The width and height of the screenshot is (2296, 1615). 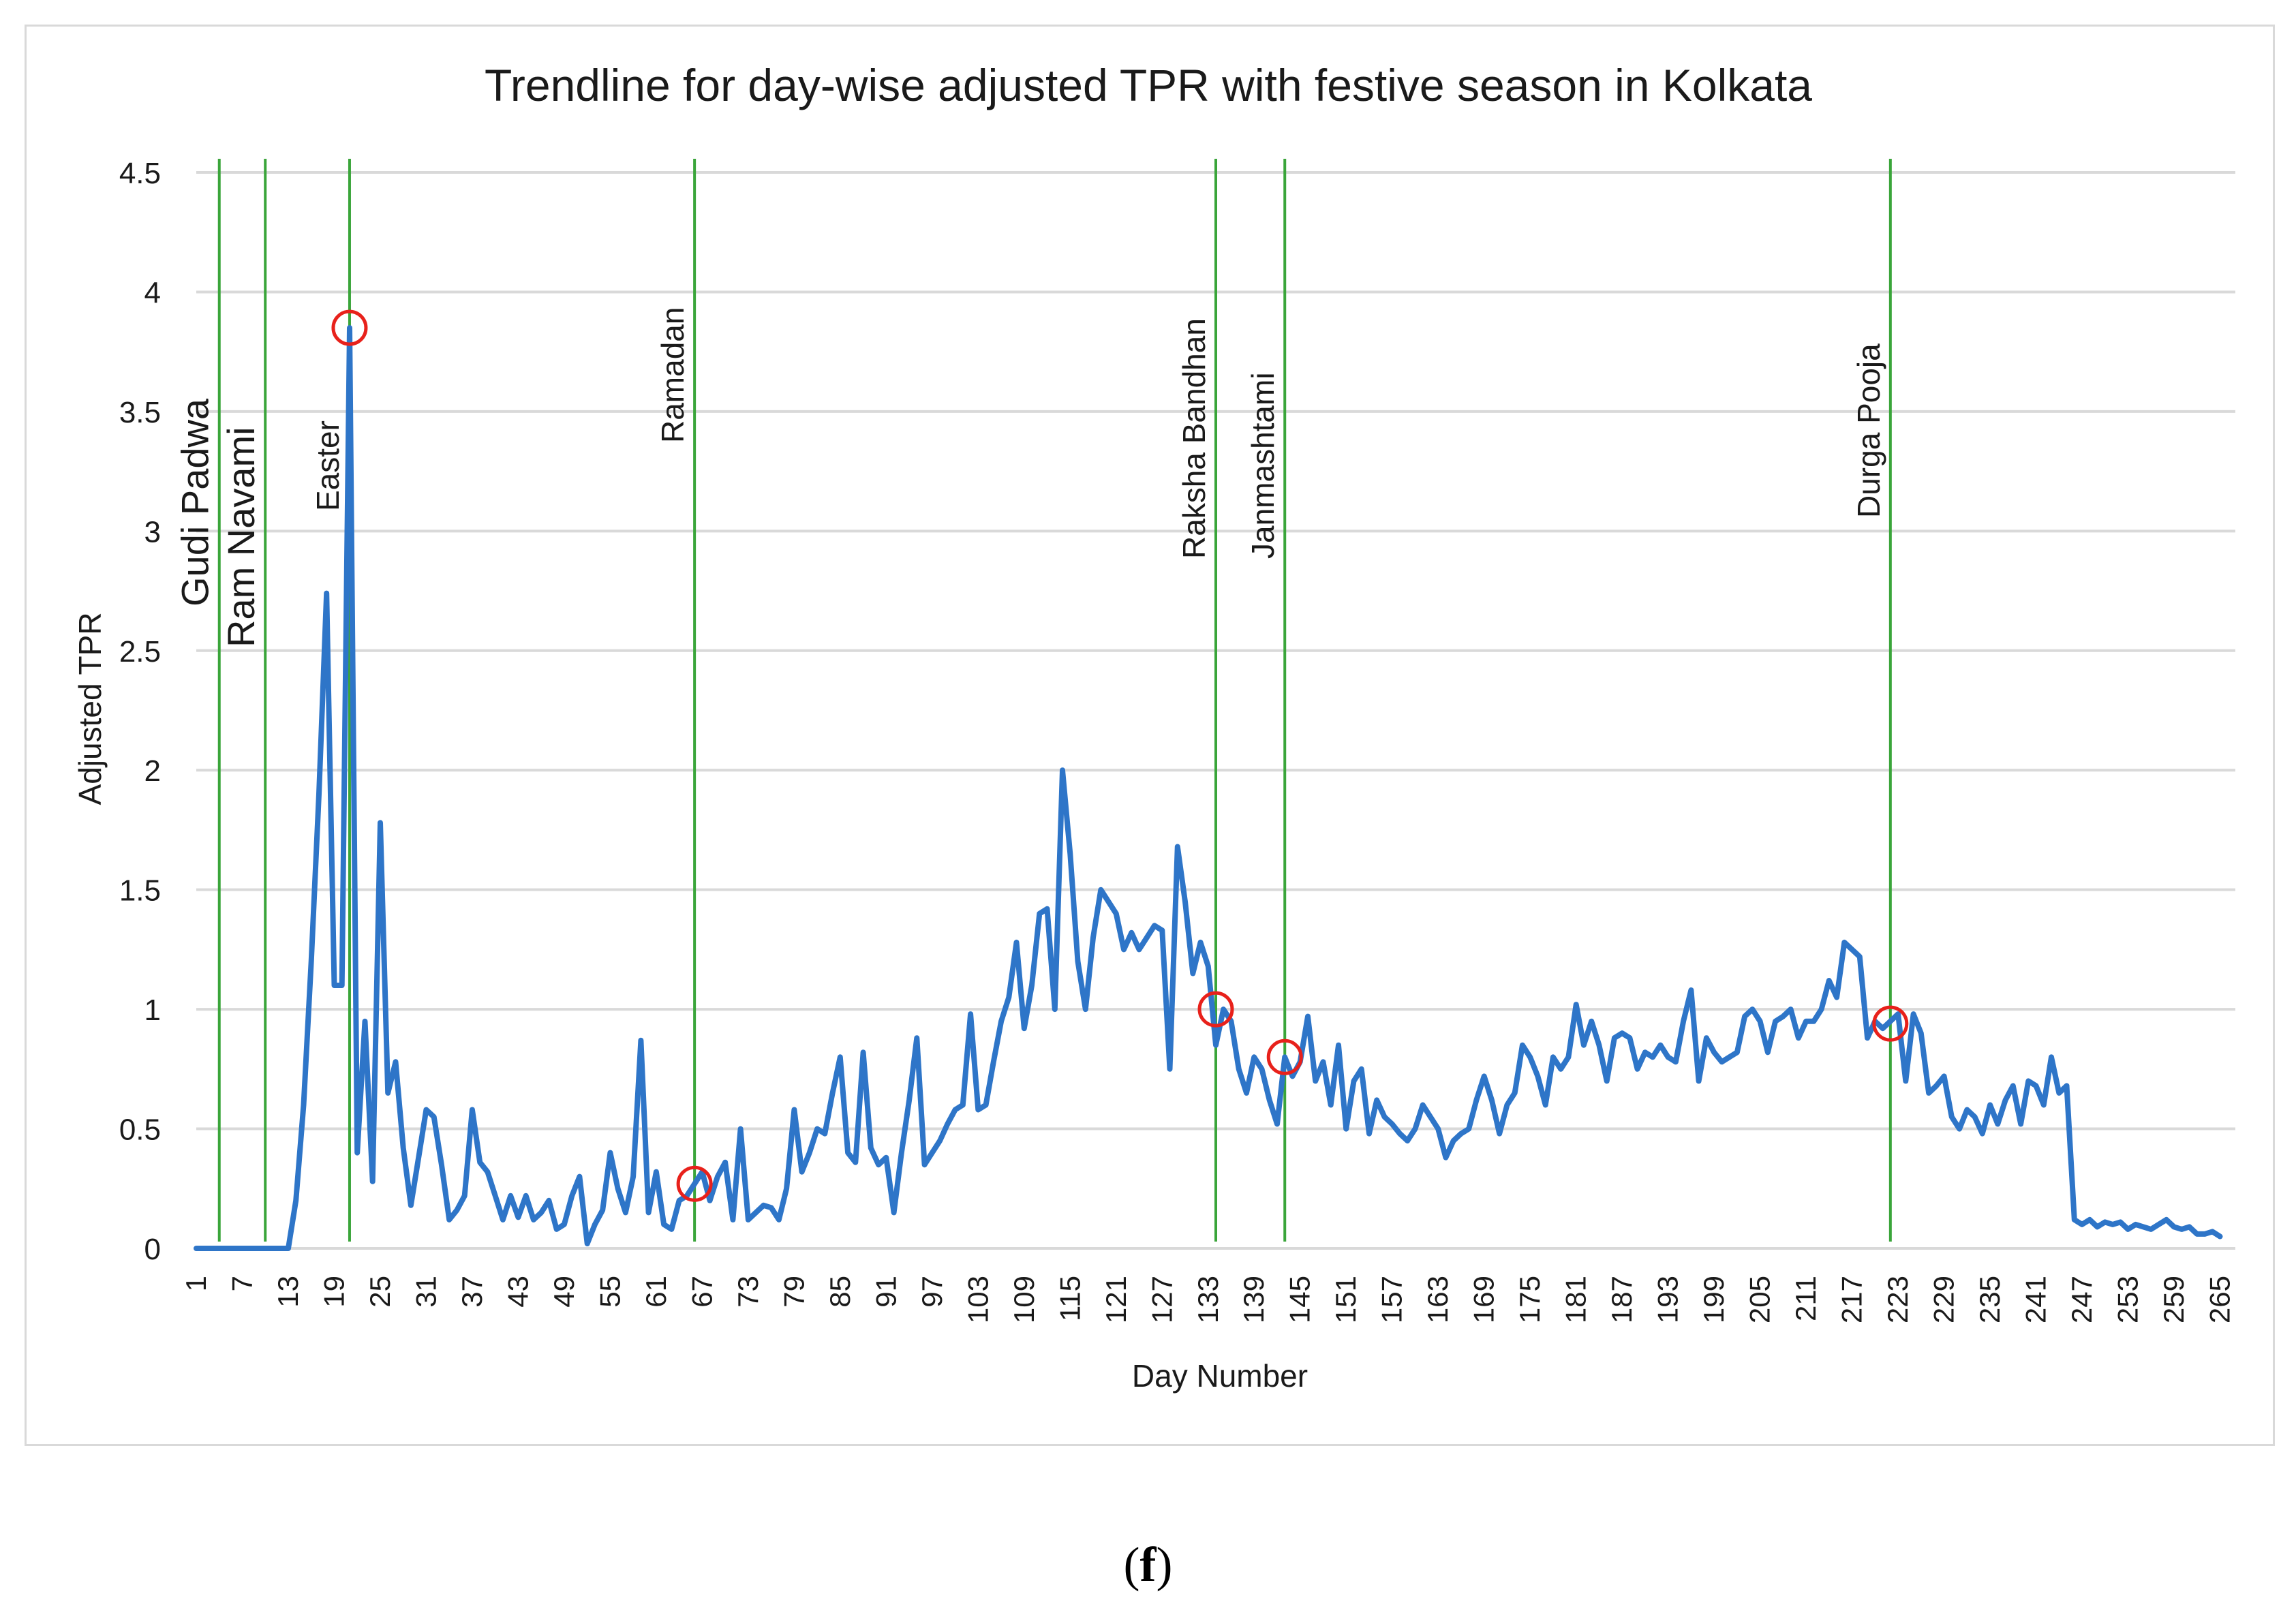 I want to click on x-tick-label: 133, so click(x=1208, y=1299).